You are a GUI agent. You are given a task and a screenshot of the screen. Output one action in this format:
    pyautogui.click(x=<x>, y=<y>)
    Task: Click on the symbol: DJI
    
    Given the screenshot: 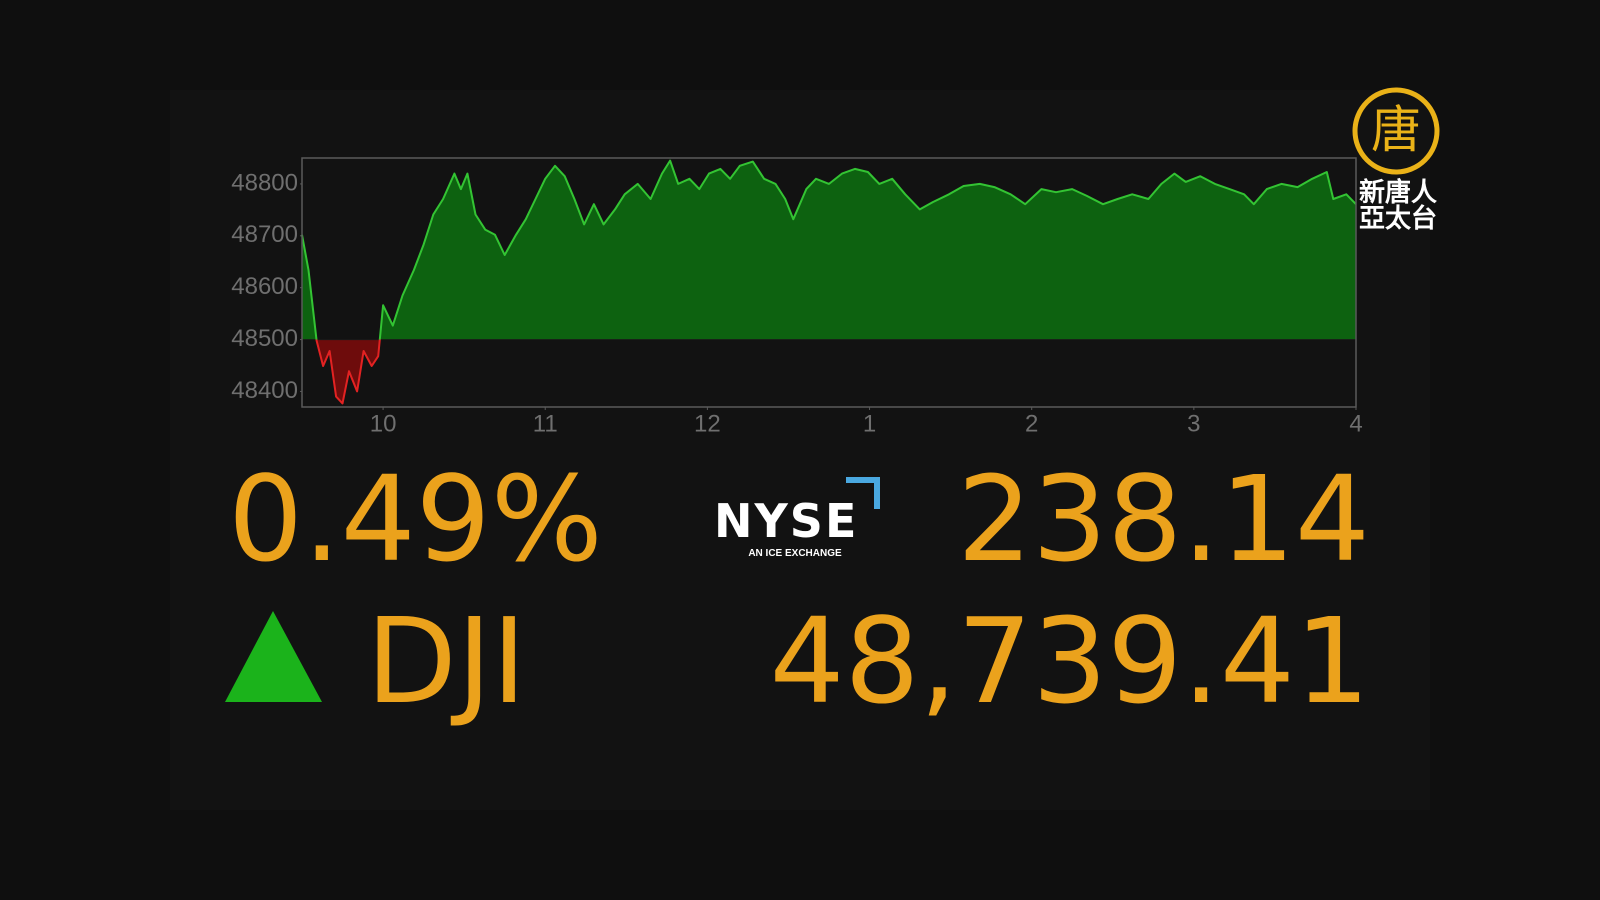 What is the action you would take?
    pyautogui.click(x=446, y=661)
    